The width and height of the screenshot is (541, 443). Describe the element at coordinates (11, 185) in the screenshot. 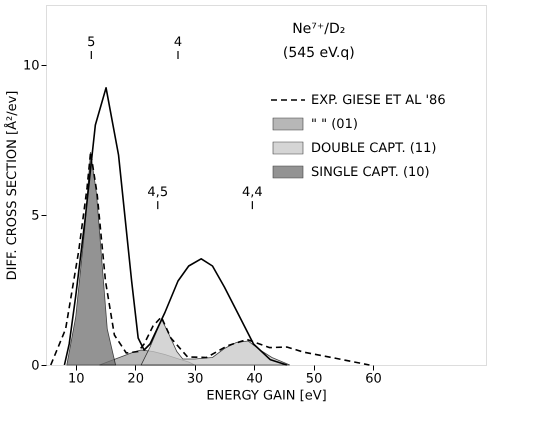

I see `y-axis-title: DIFF. CROSS SECTION [Å²/ev]` at that location.